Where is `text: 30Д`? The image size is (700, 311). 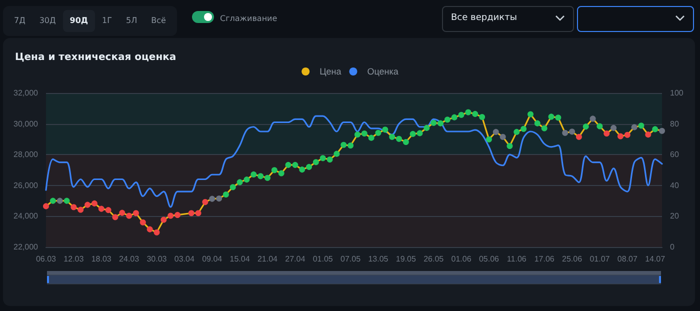 text: 30Д is located at coordinates (47, 21).